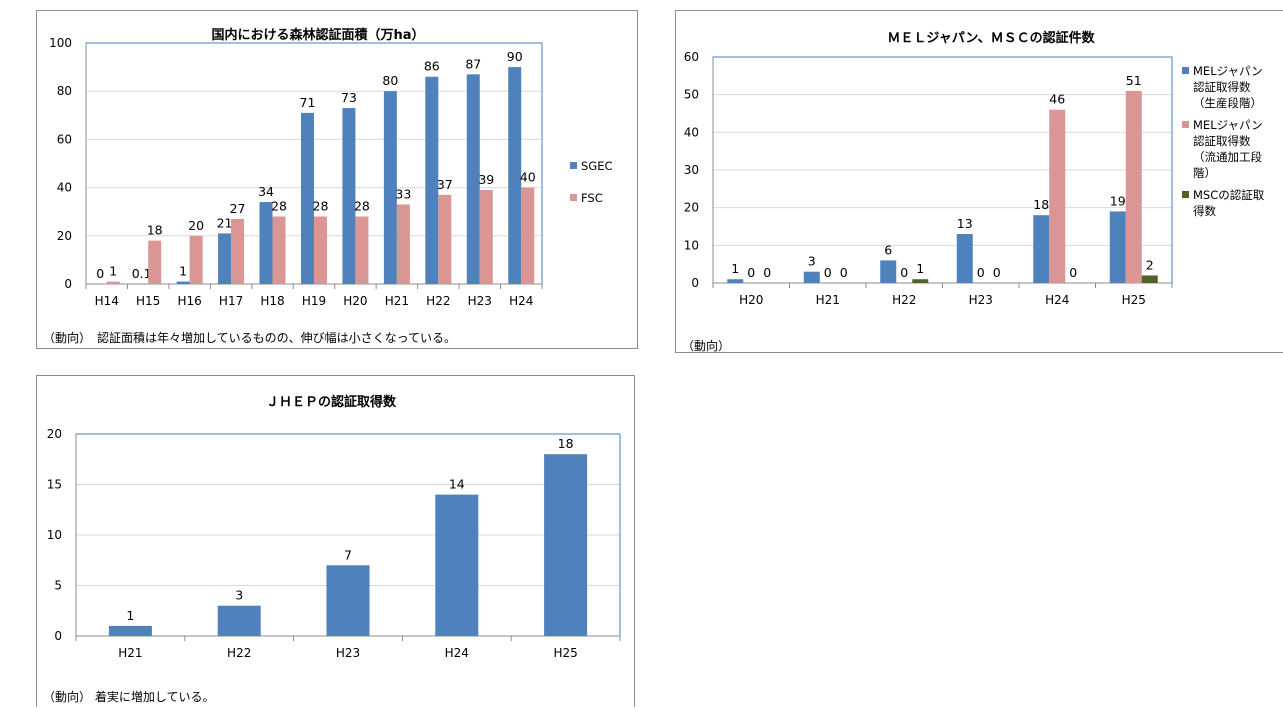  What do you see at coordinates (991, 38) in the screenshot?
I see `chart-title: ＭＥＬジャパン、ＭＳＣの認証件数` at bounding box center [991, 38].